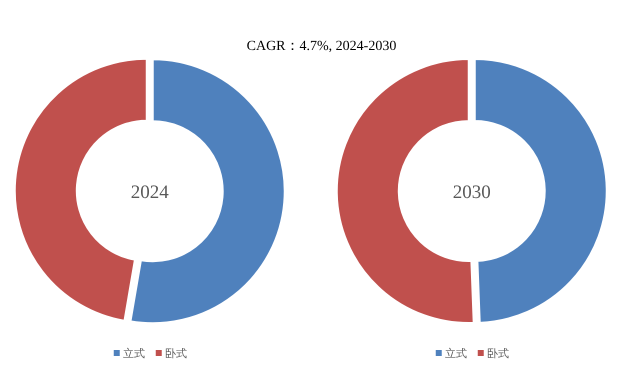  What do you see at coordinates (321, 46) in the screenshot?
I see `text: CAGR：4.7%, 2024-2030` at bounding box center [321, 46].